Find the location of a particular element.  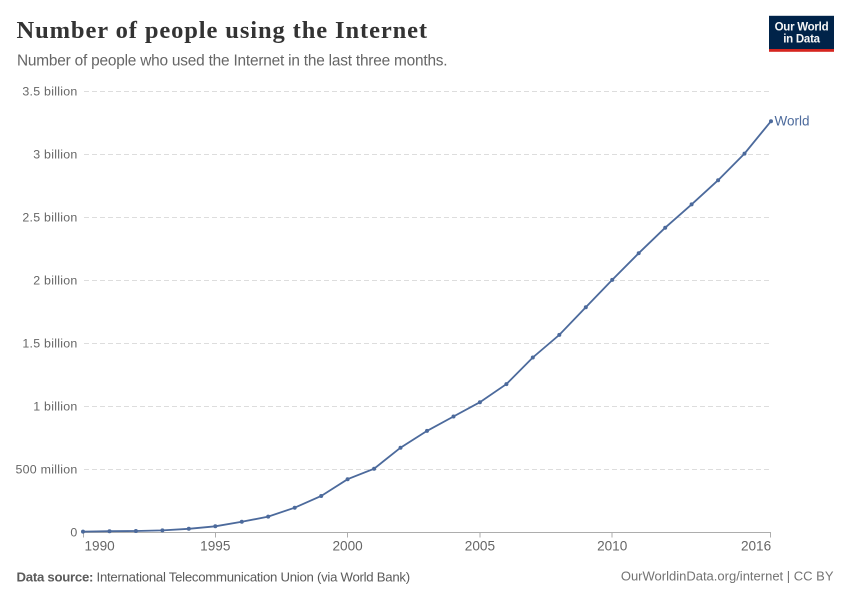

svg-text: 1.5 billion is located at coordinates (49, 344).